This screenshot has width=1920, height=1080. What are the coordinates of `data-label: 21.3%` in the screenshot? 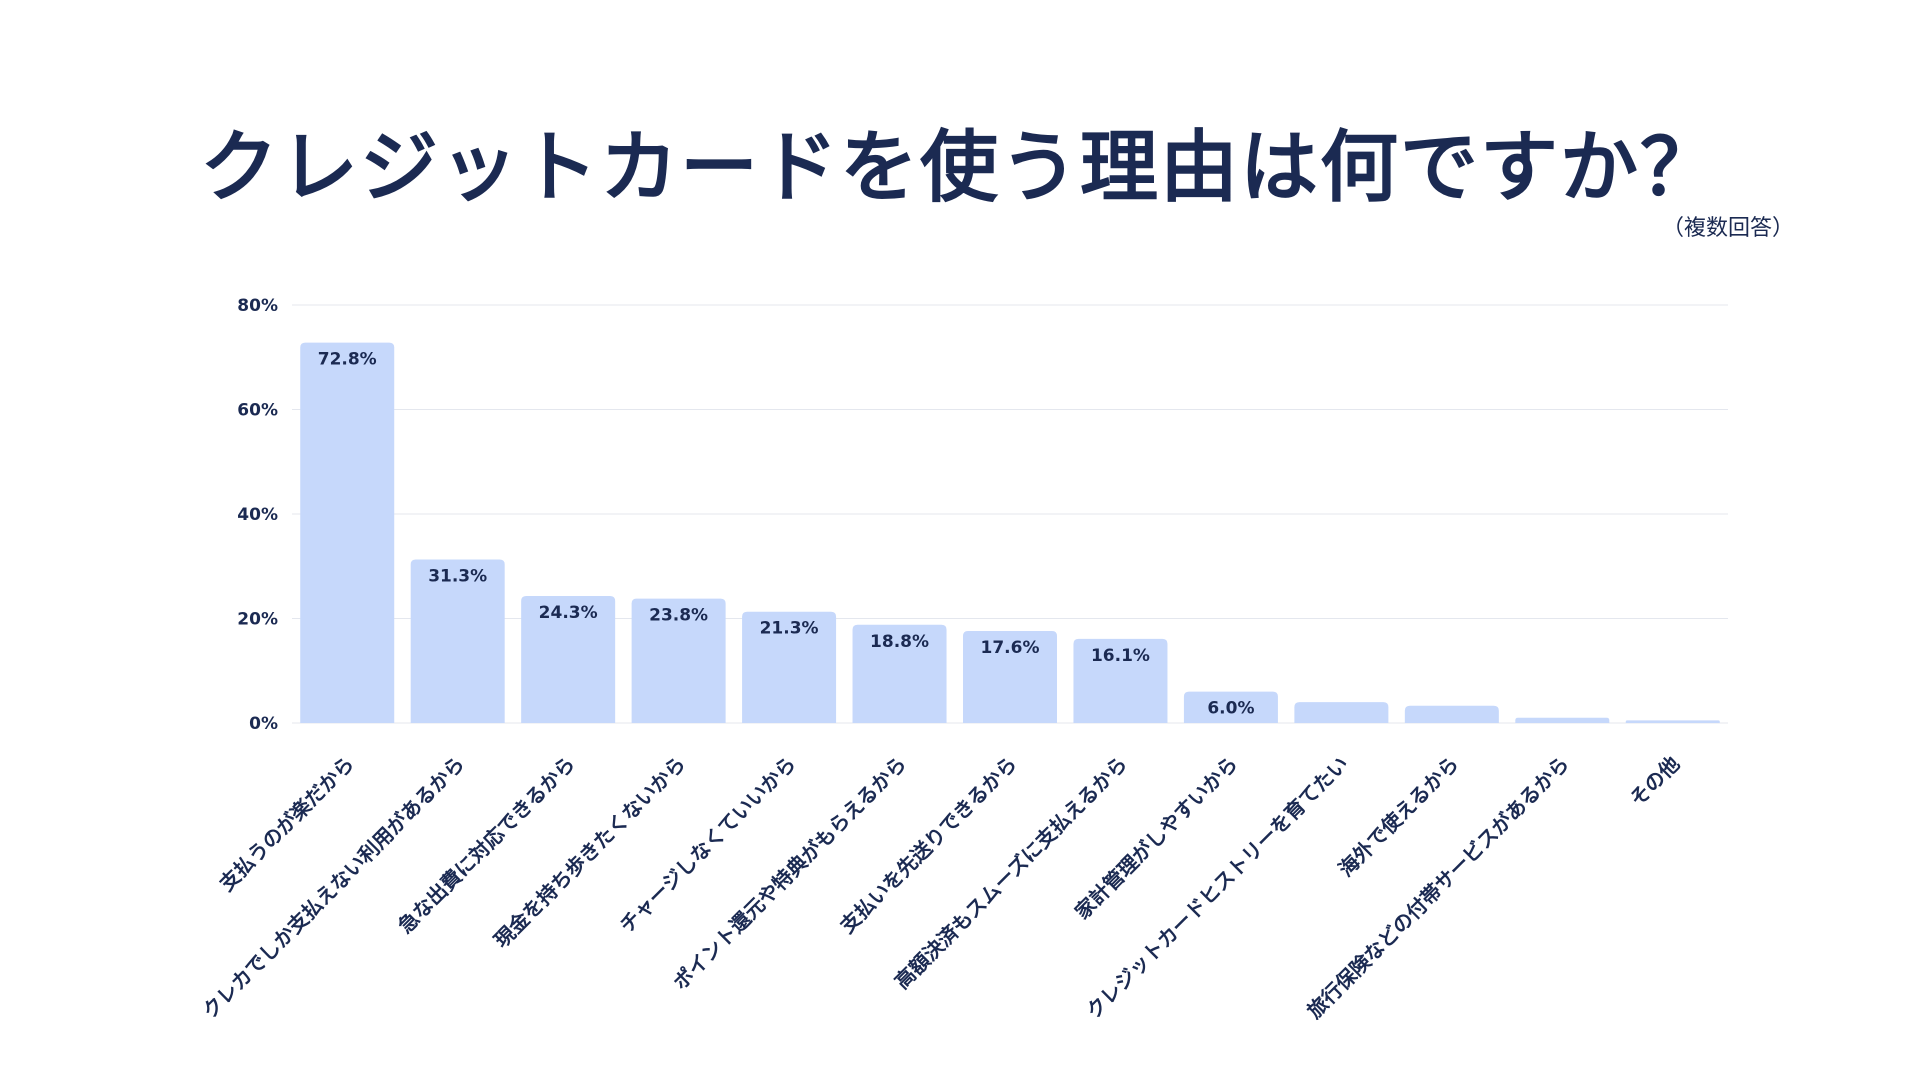 It's located at (789, 629).